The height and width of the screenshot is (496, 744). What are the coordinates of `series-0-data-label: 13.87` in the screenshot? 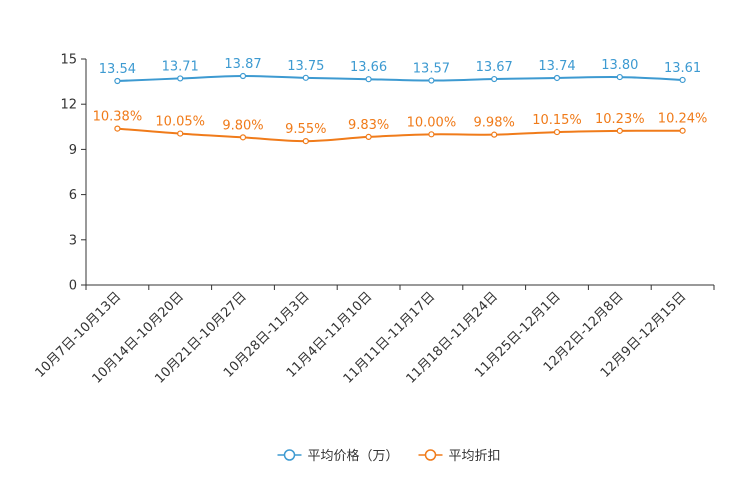 It's located at (242, 64).